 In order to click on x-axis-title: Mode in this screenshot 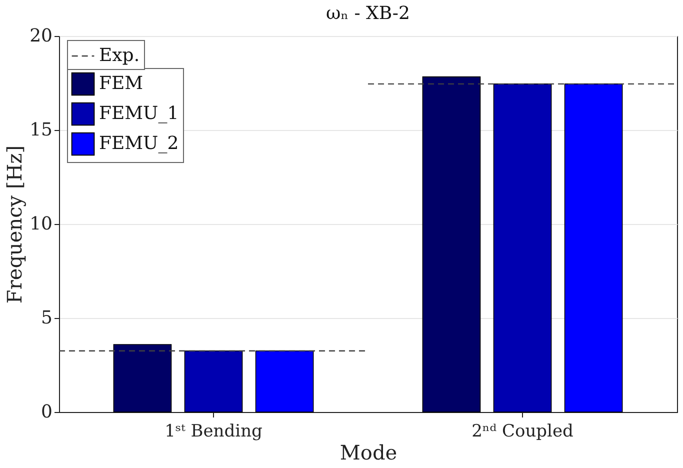, I will do `click(369, 452)`.